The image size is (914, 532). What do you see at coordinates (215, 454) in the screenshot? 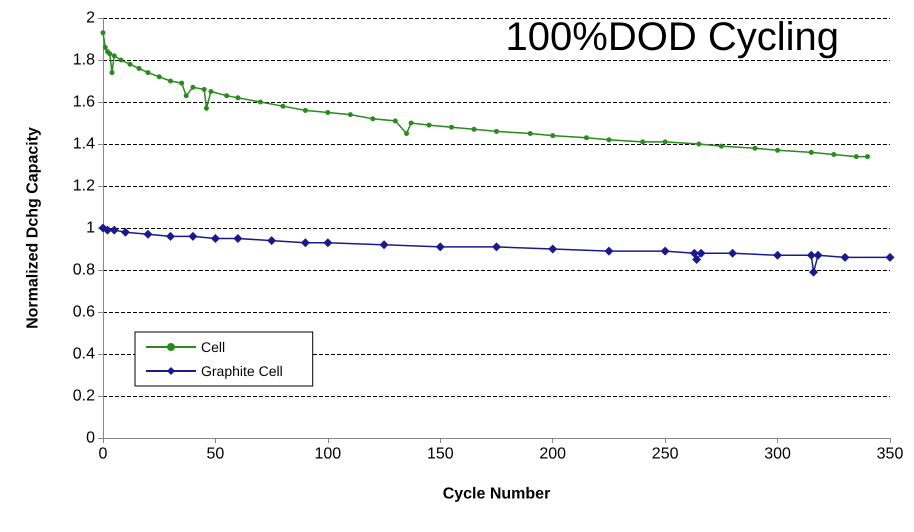
I see `x-tick-label: 50` at bounding box center [215, 454].